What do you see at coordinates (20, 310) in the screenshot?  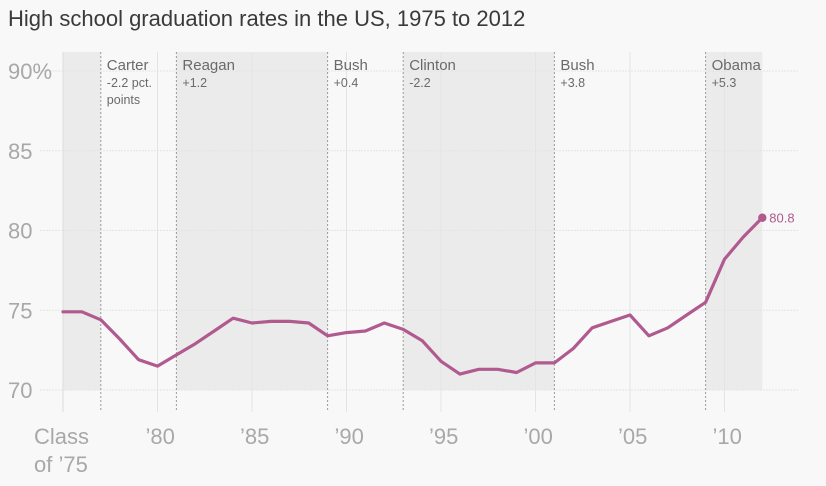 I see `y-tick-label: 75` at bounding box center [20, 310].